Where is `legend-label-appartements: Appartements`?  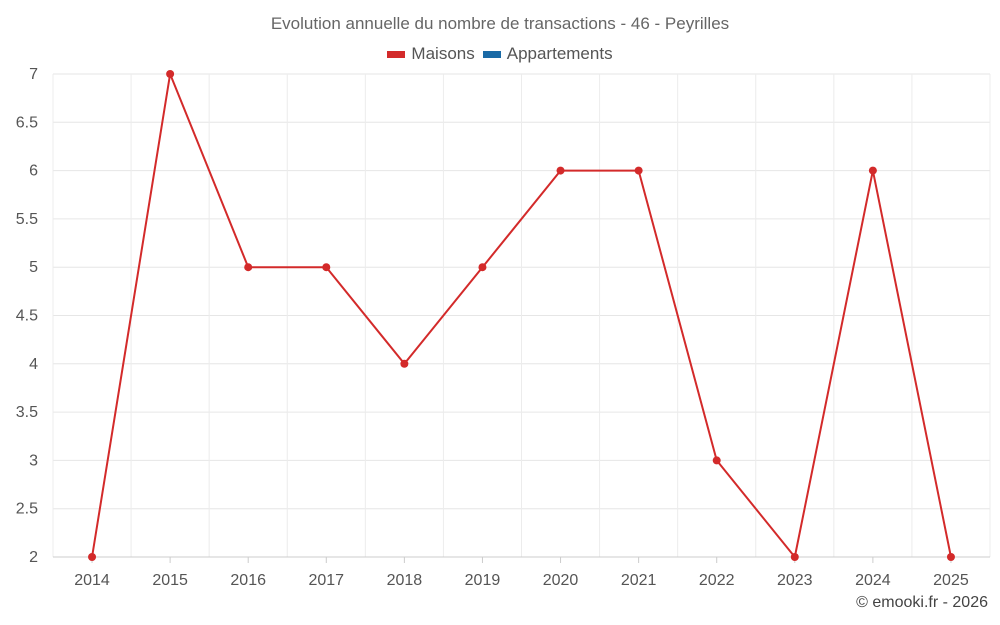 legend-label-appartements: Appartements is located at coordinates (559, 53).